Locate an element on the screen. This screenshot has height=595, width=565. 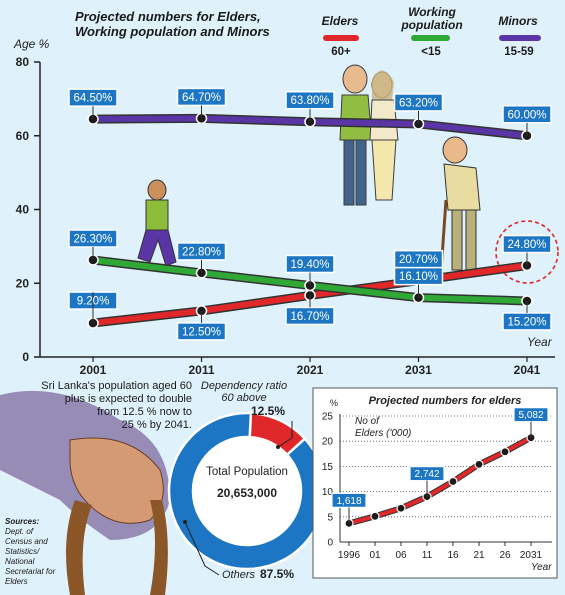
data-label: 26.30% is located at coordinates (93, 245).